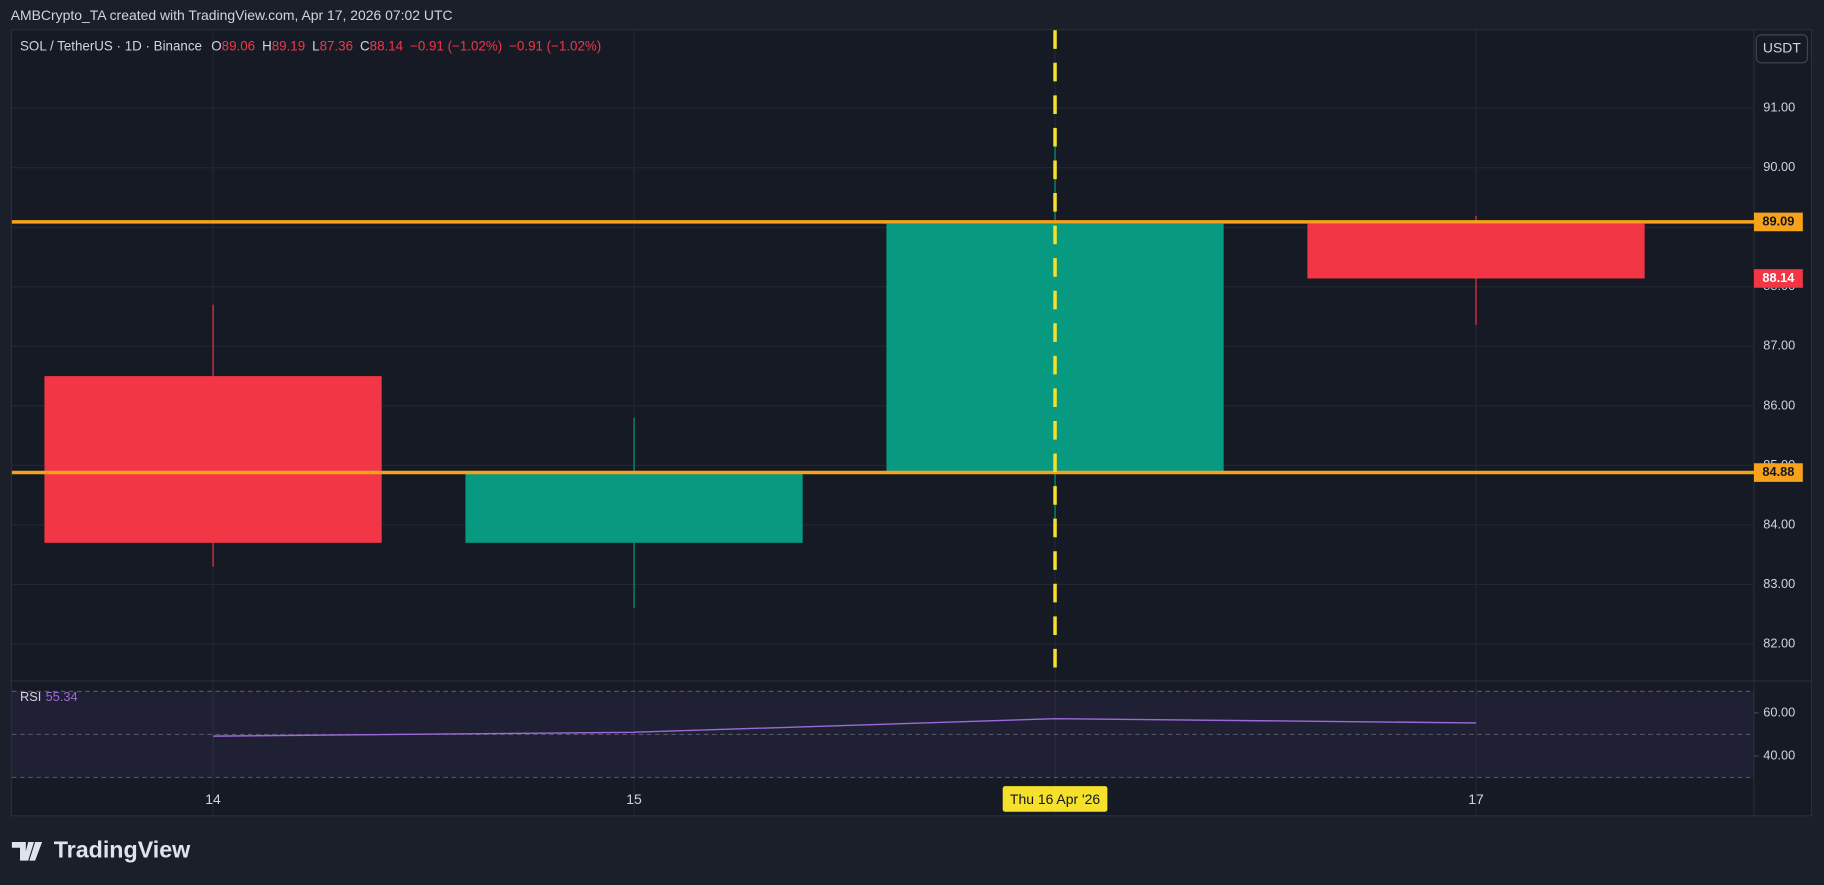 The height and width of the screenshot is (885, 1824). What do you see at coordinates (267, 45) in the screenshot?
I see `legend-part: H` at bounding box center [267, 45].